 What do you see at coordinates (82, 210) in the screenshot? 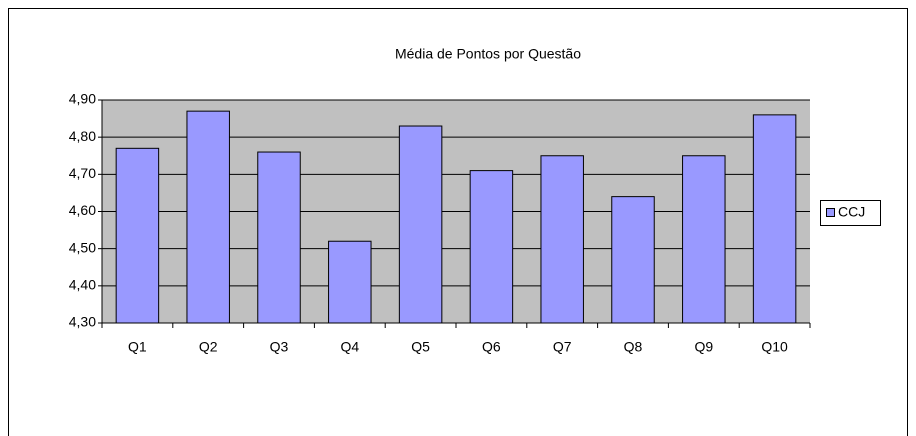
I see `y-tick-label: 4,60` at bounding box center [82, 210].